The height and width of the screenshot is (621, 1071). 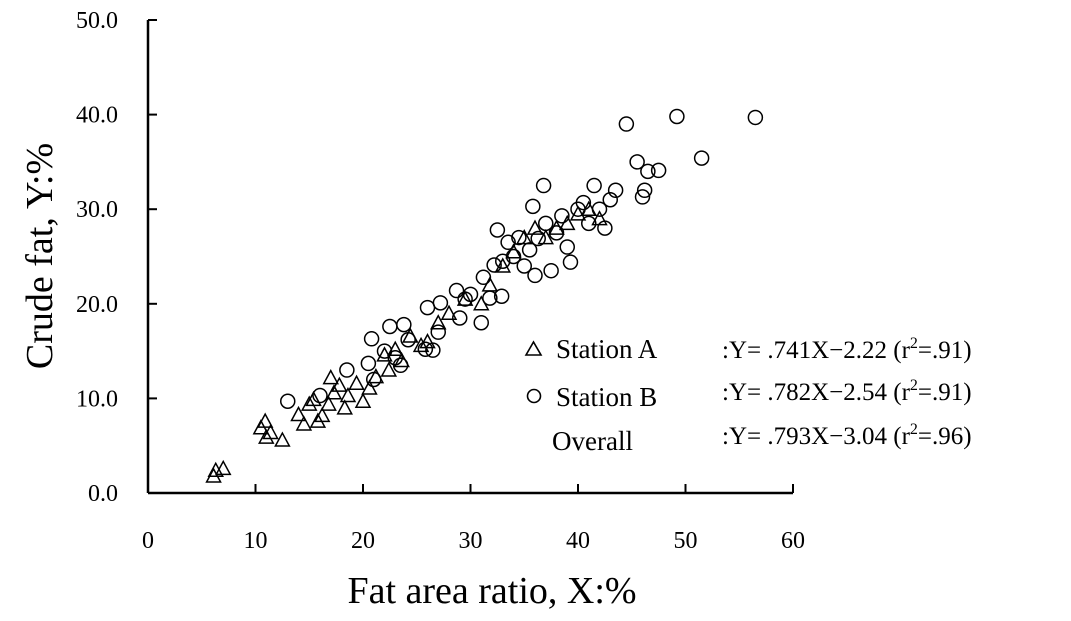 What do you see at coordinates (103, 494) in the screenshot?
I see `y-tick-label: 0.0` at bounding box center [103, 494].